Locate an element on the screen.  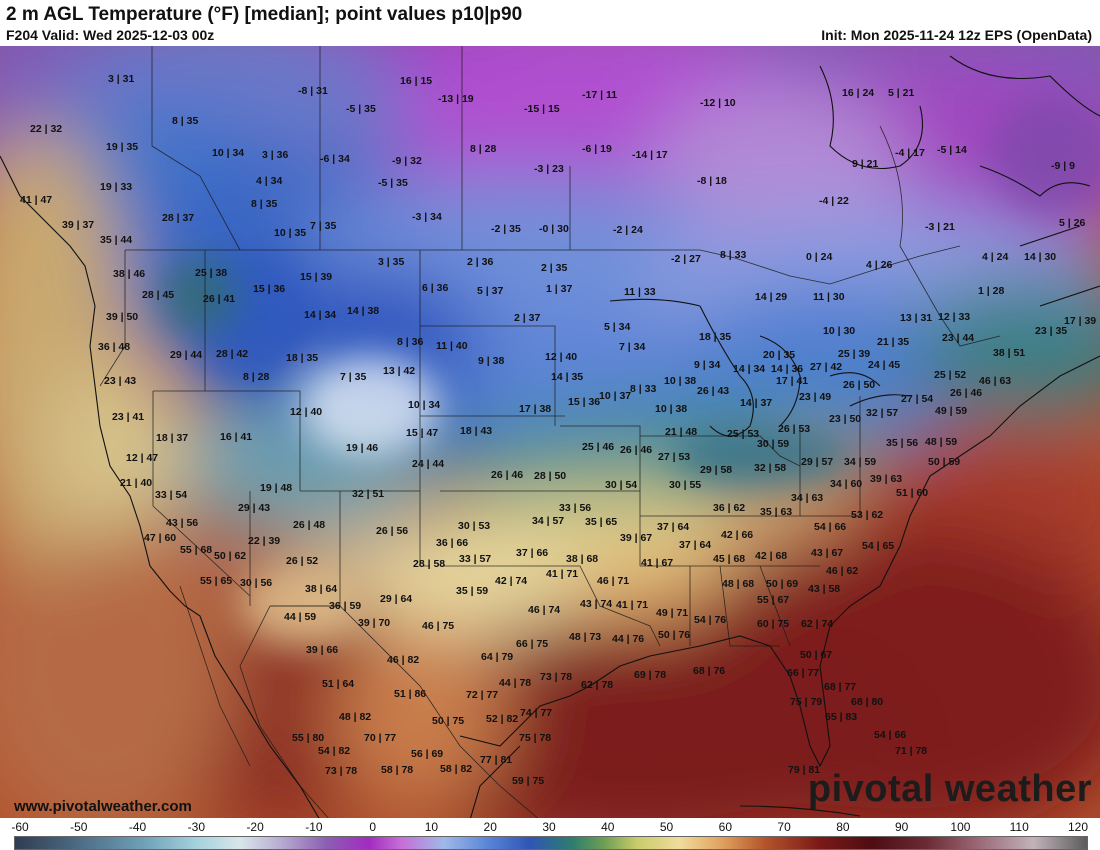
point-value-label: 29 | 58 is located at coordinates (716, 470).